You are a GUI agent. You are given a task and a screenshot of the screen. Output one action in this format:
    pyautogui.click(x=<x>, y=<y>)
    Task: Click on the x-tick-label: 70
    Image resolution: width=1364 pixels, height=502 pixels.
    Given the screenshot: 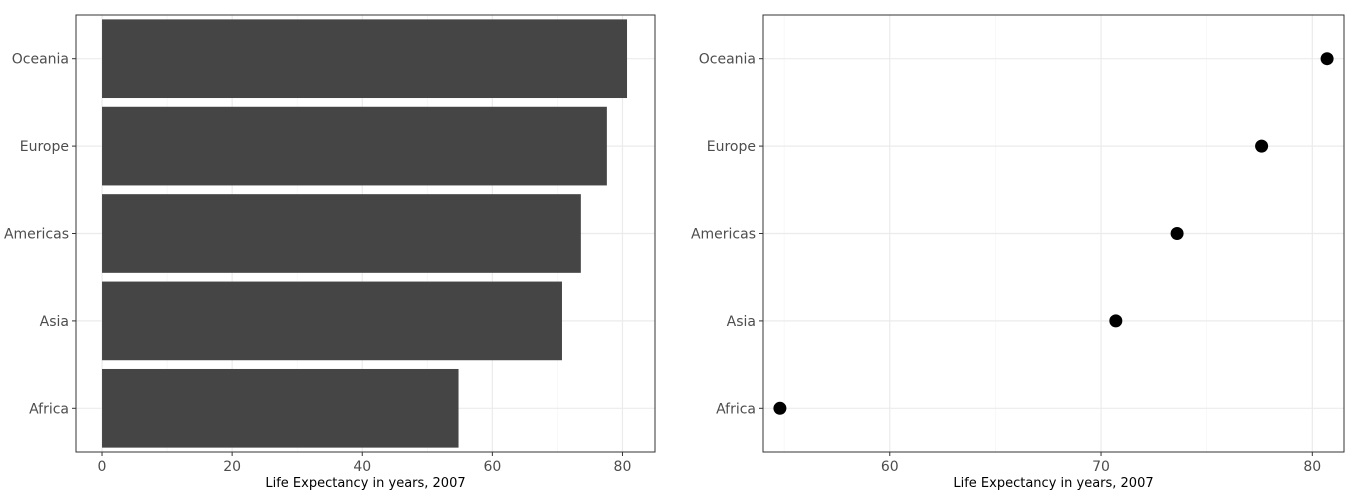 What is the action you would take?
    pyautogui.click(x=1101, y=467)
    